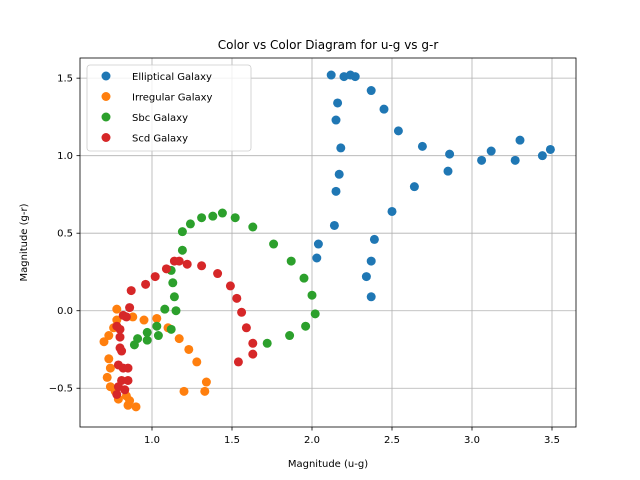 The image size is (640, 480). I want to click on y-tick-label: 1.5, so click(65, 79).